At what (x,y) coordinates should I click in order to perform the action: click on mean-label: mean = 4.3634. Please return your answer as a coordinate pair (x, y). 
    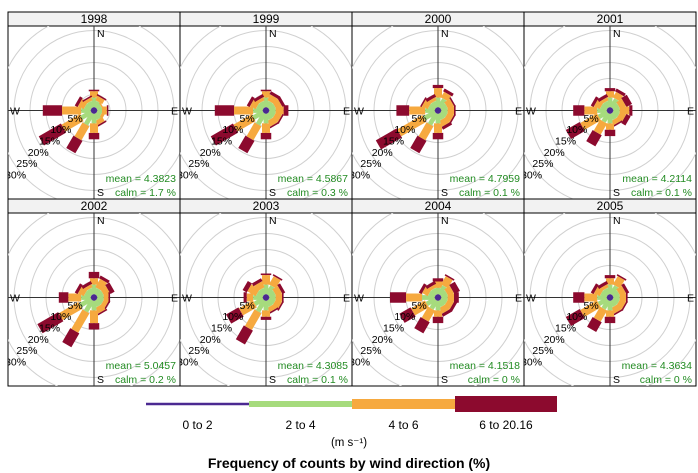
    Looking at the image, I should click on (657, 366).